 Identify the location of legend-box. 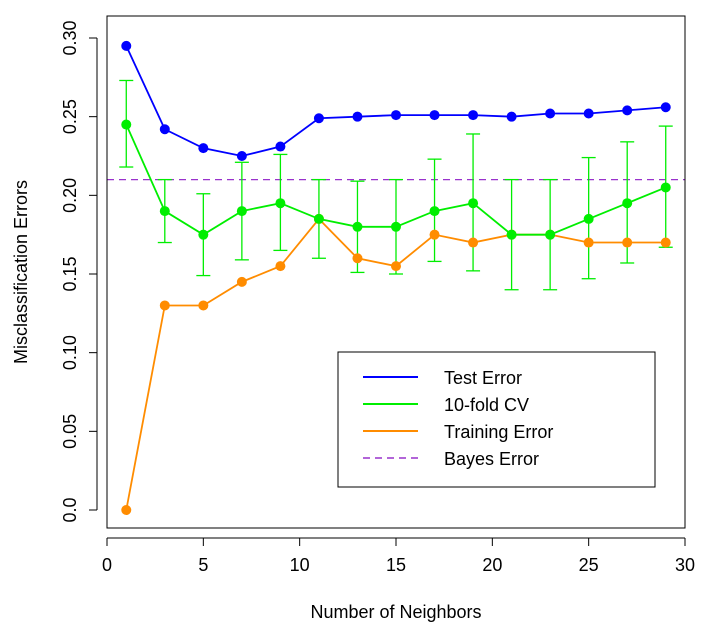
(496, 419).